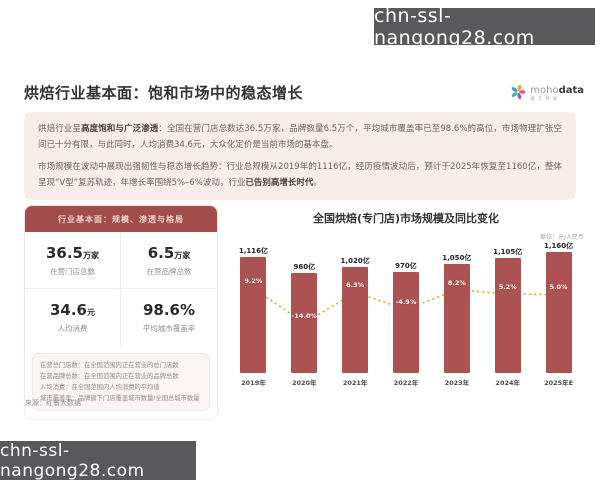 The height and width of the screenshot is (481, 600). Describe the element at coordinates (457, 383) in the screenshot. I see `x-axis-label: 2023年` at that location.